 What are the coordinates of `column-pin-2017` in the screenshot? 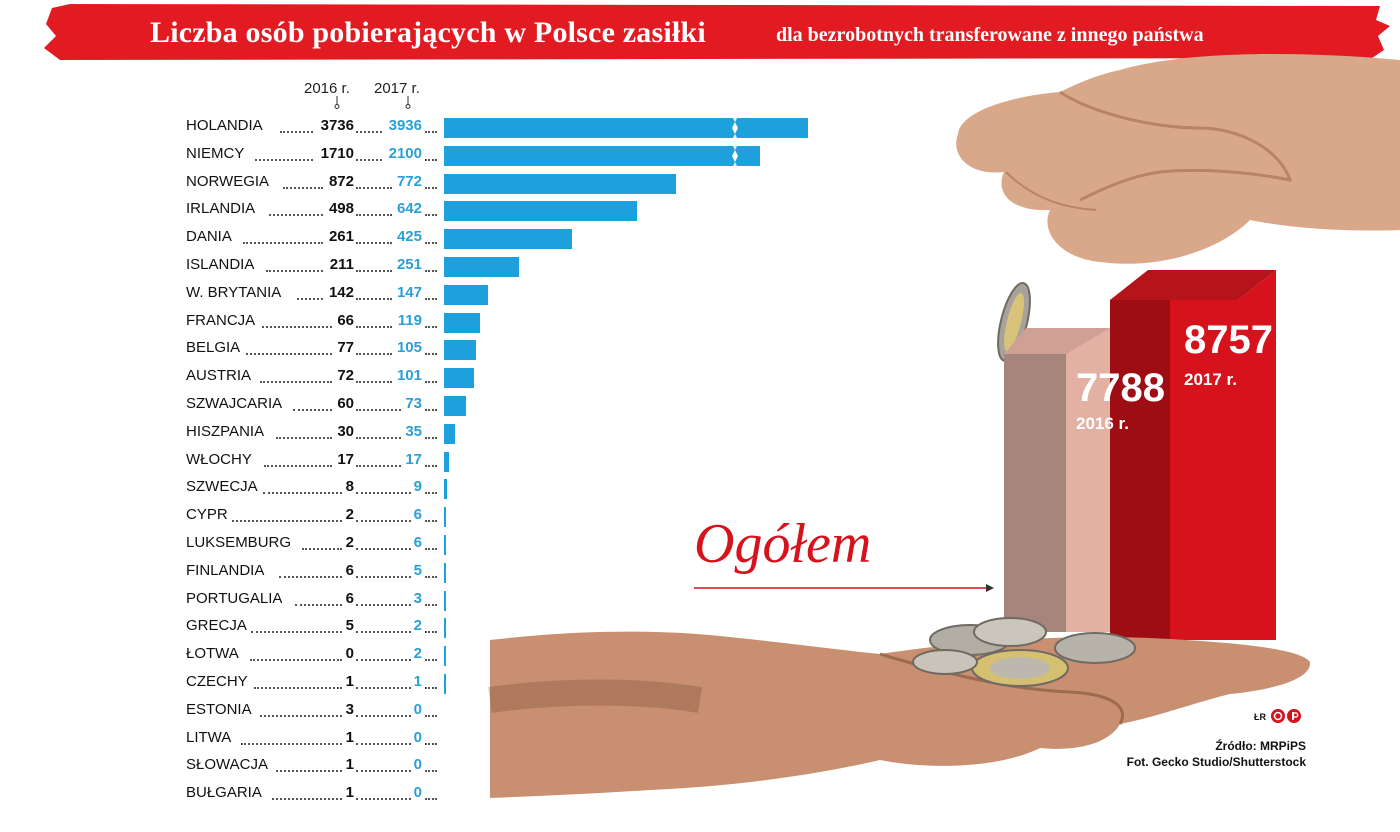 It's located at (408, 102).